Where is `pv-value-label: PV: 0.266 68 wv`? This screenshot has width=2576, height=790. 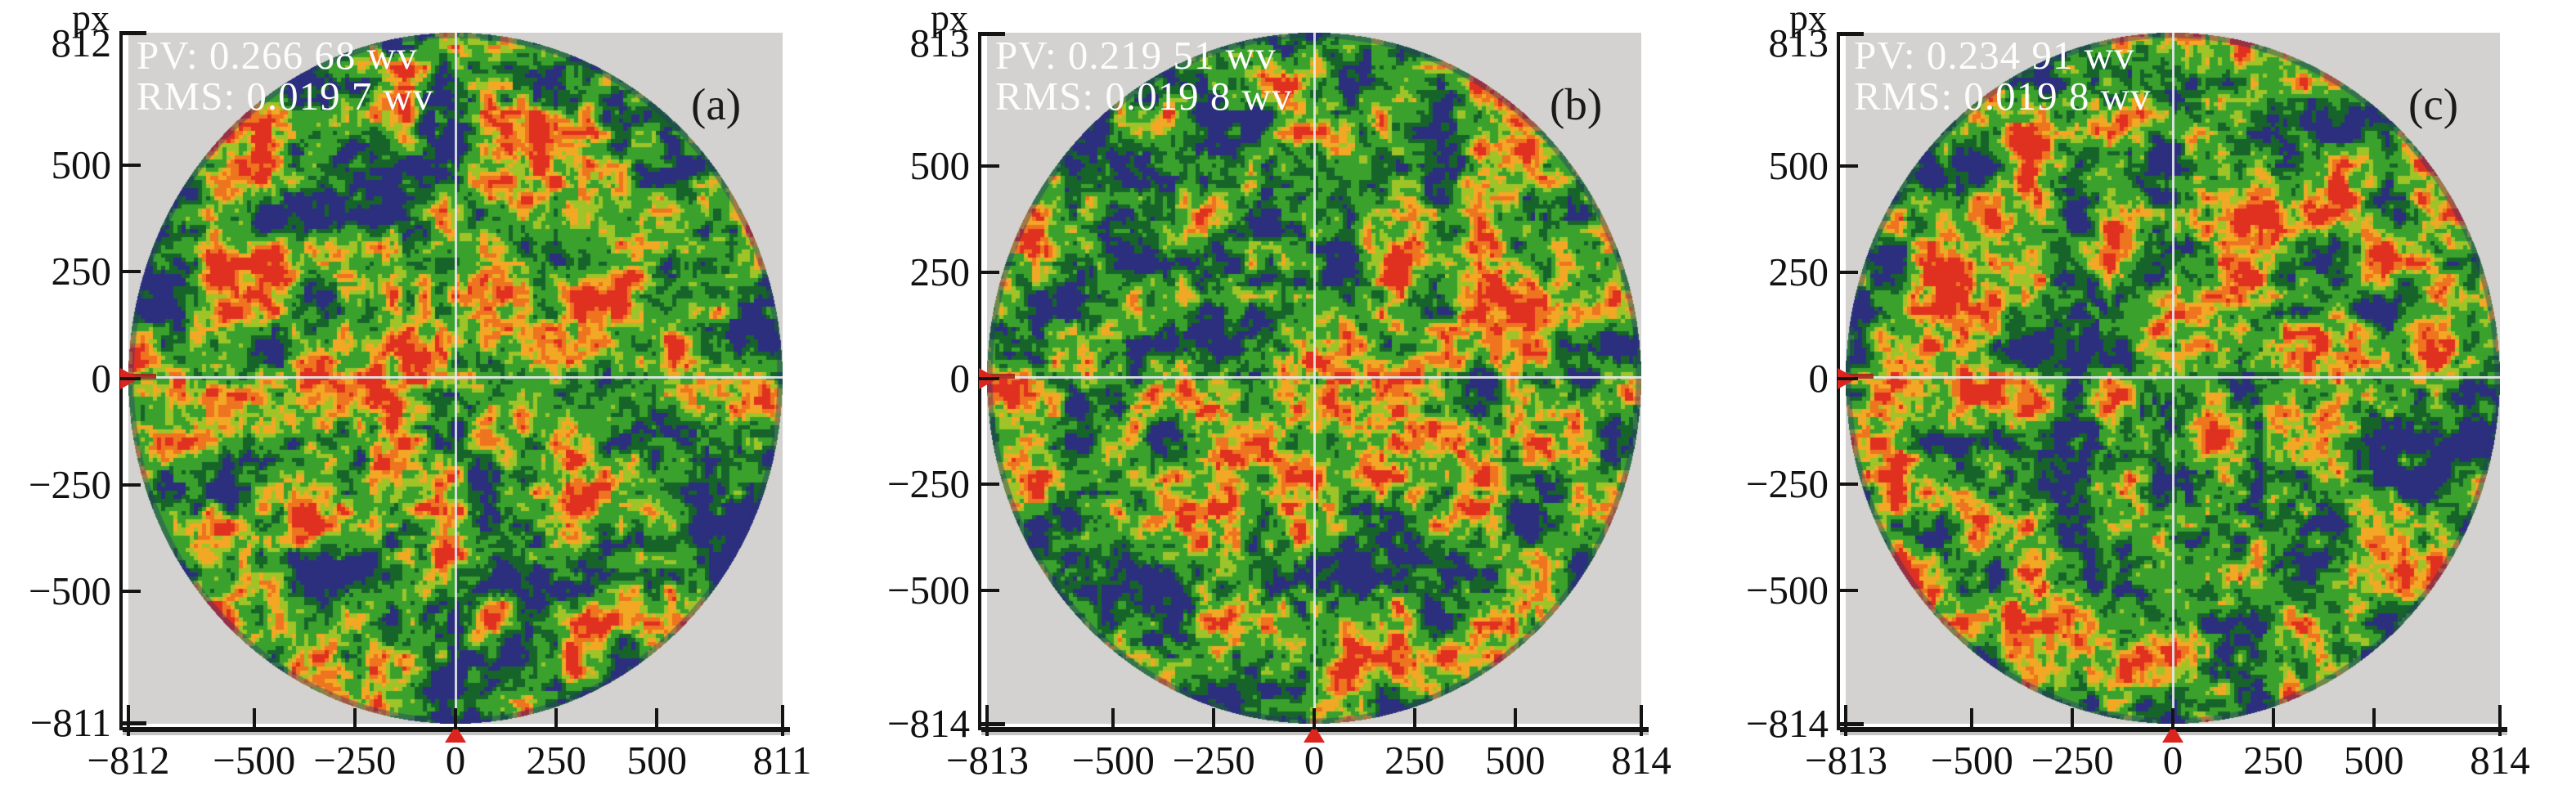
pv-value-label: PV: 0.266 68 wv is located at coordinates (277, 55).